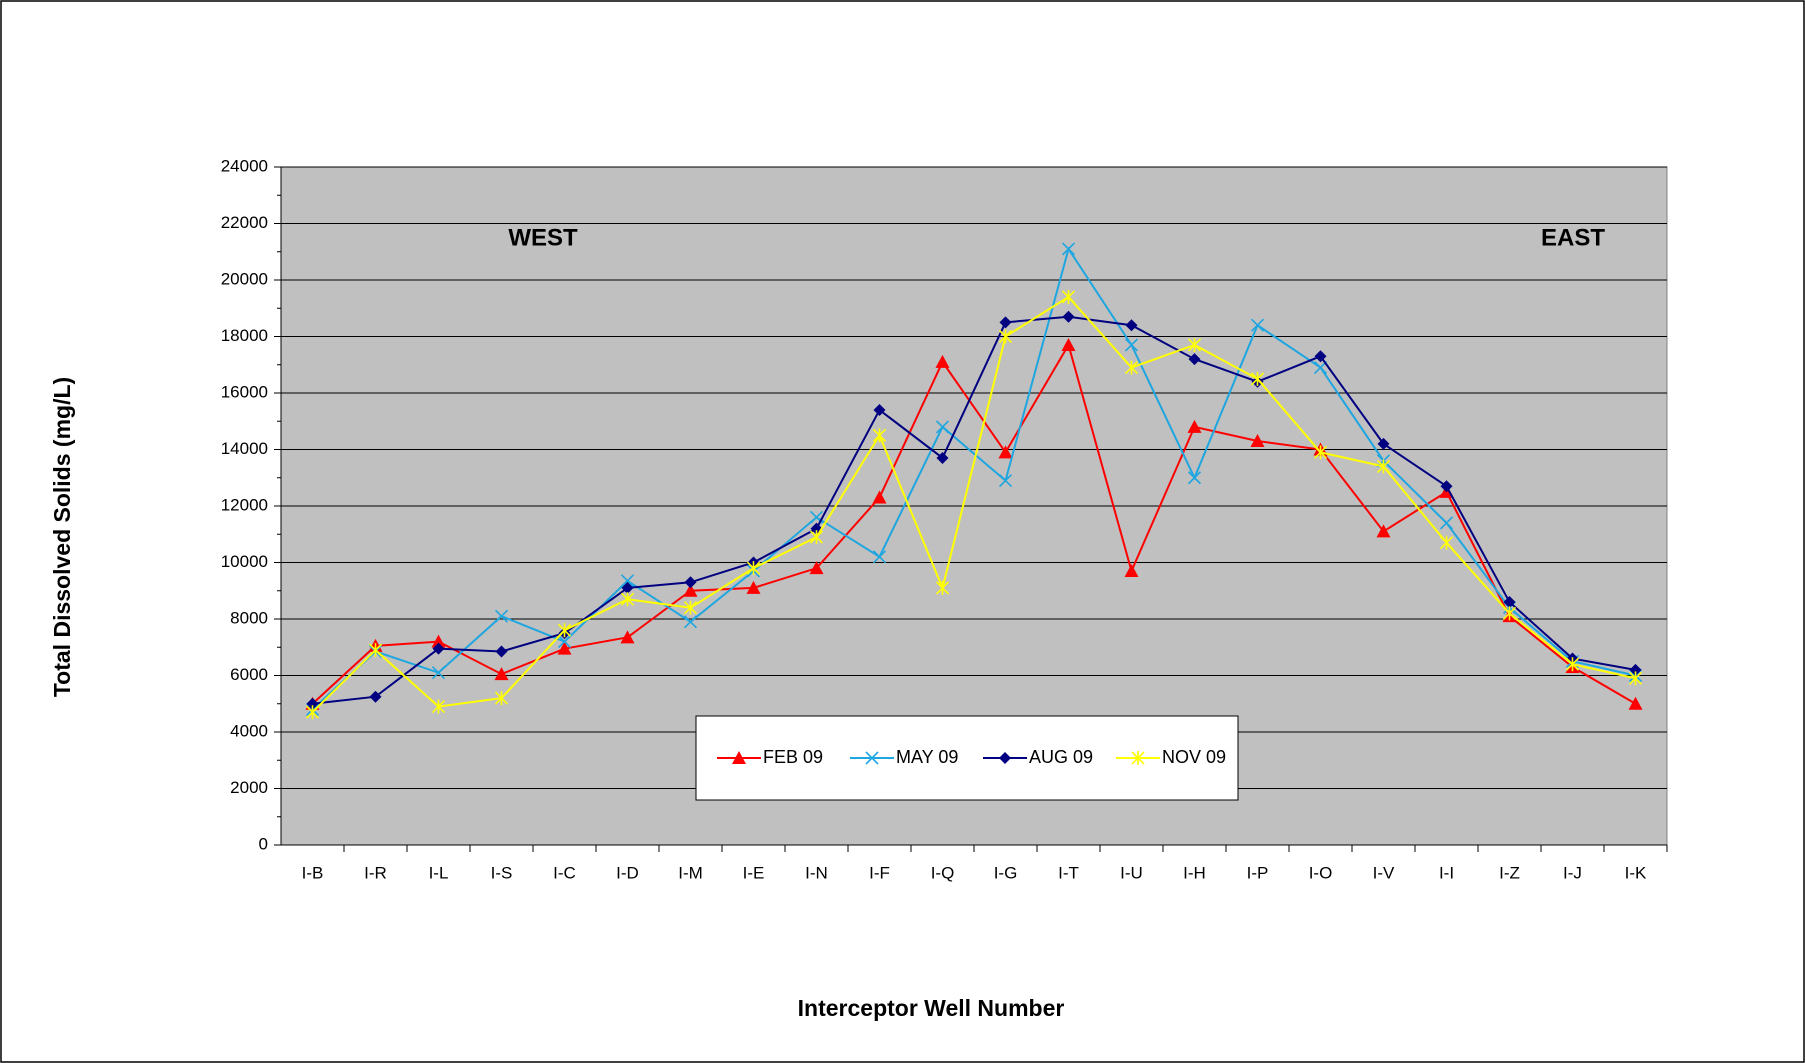  What do you see at coordinates (543, 237) in the screenshot?
I see `annotation: WEST` at bounding box center [543, 237].